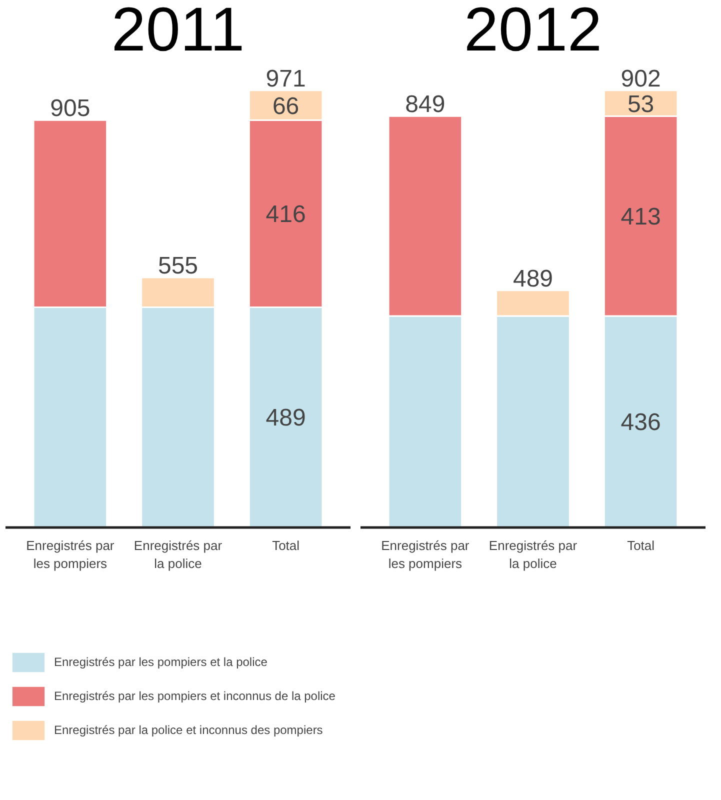  What do you see at coordinates (533, 278) in the screenshot?
I see `total-label: 489` at bounding box center [533, 278].